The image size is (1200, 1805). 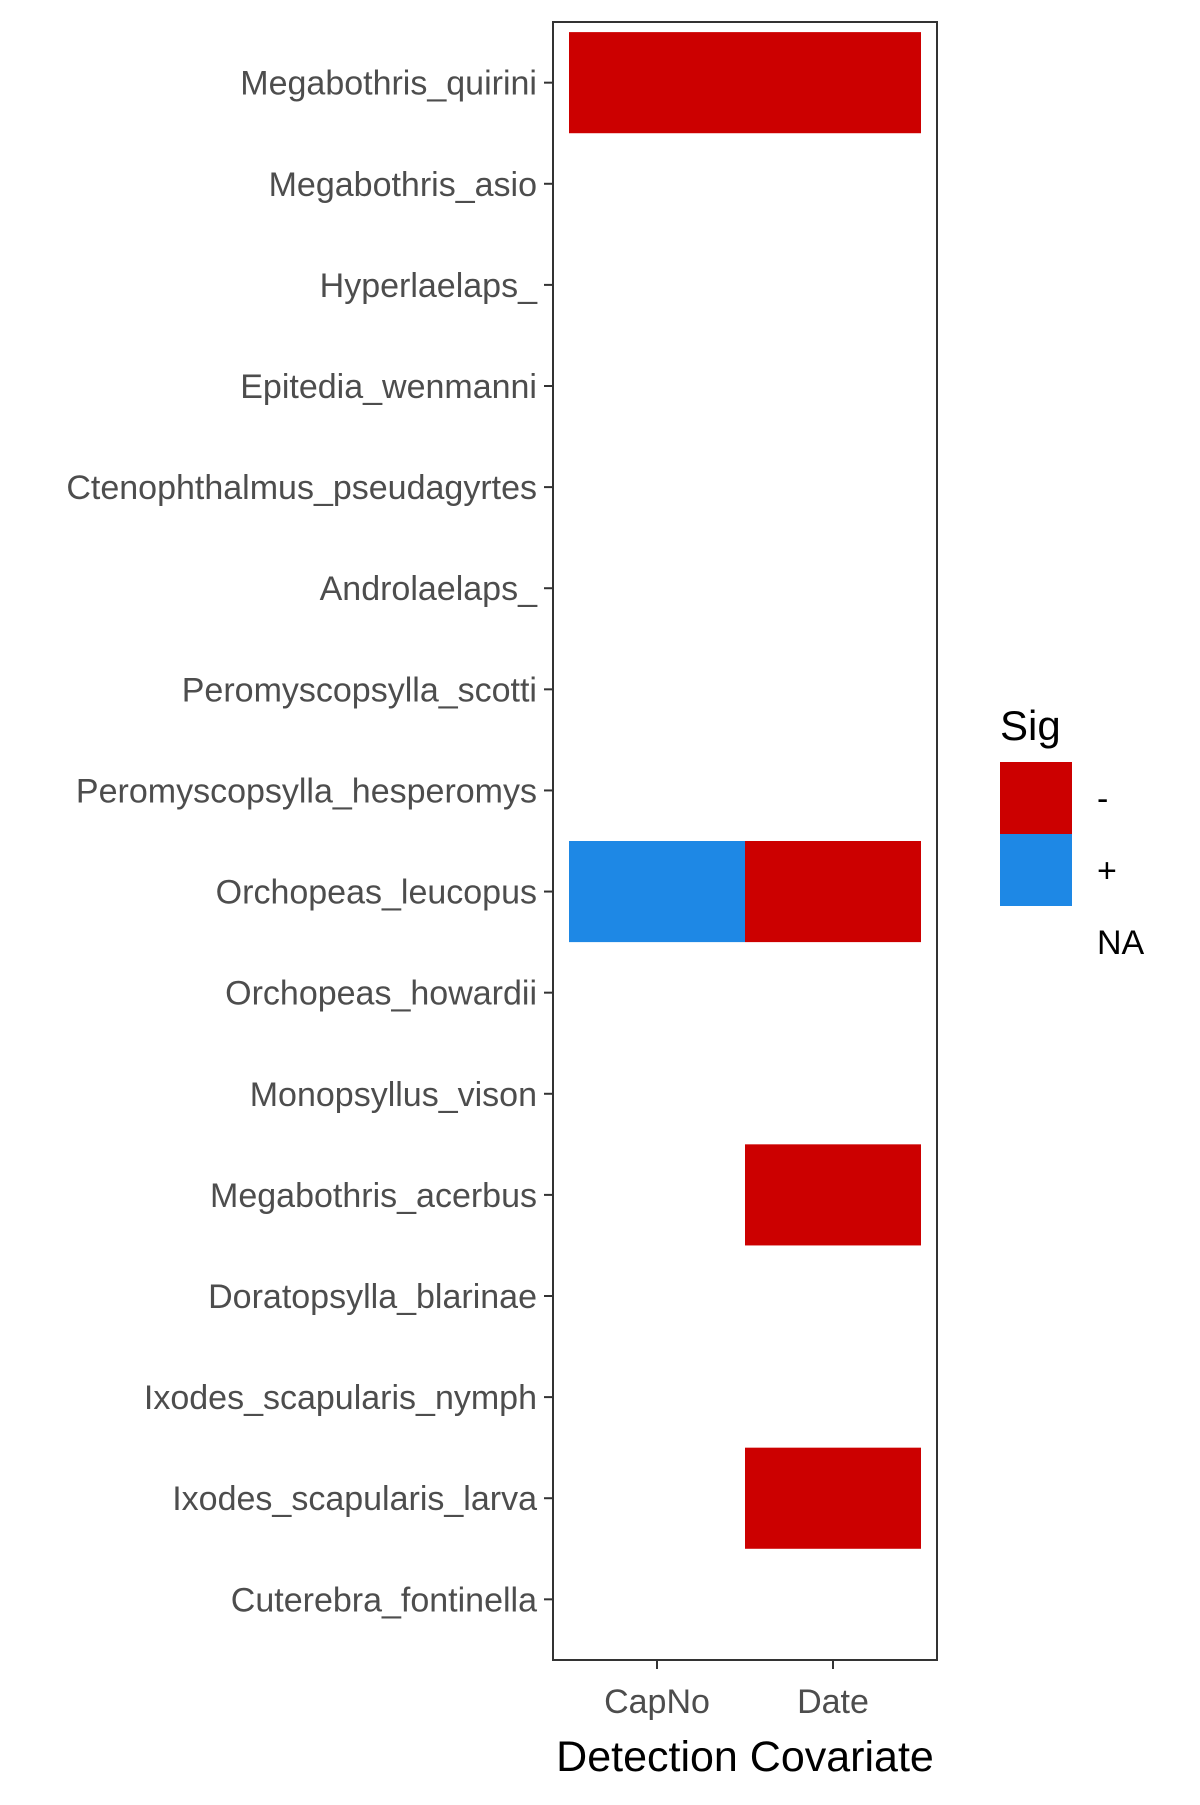 I want to click on y-tick-label-ixodes-scapularis-larva: Ixodes_scapularis_larva, so click(x=354, y=1499).